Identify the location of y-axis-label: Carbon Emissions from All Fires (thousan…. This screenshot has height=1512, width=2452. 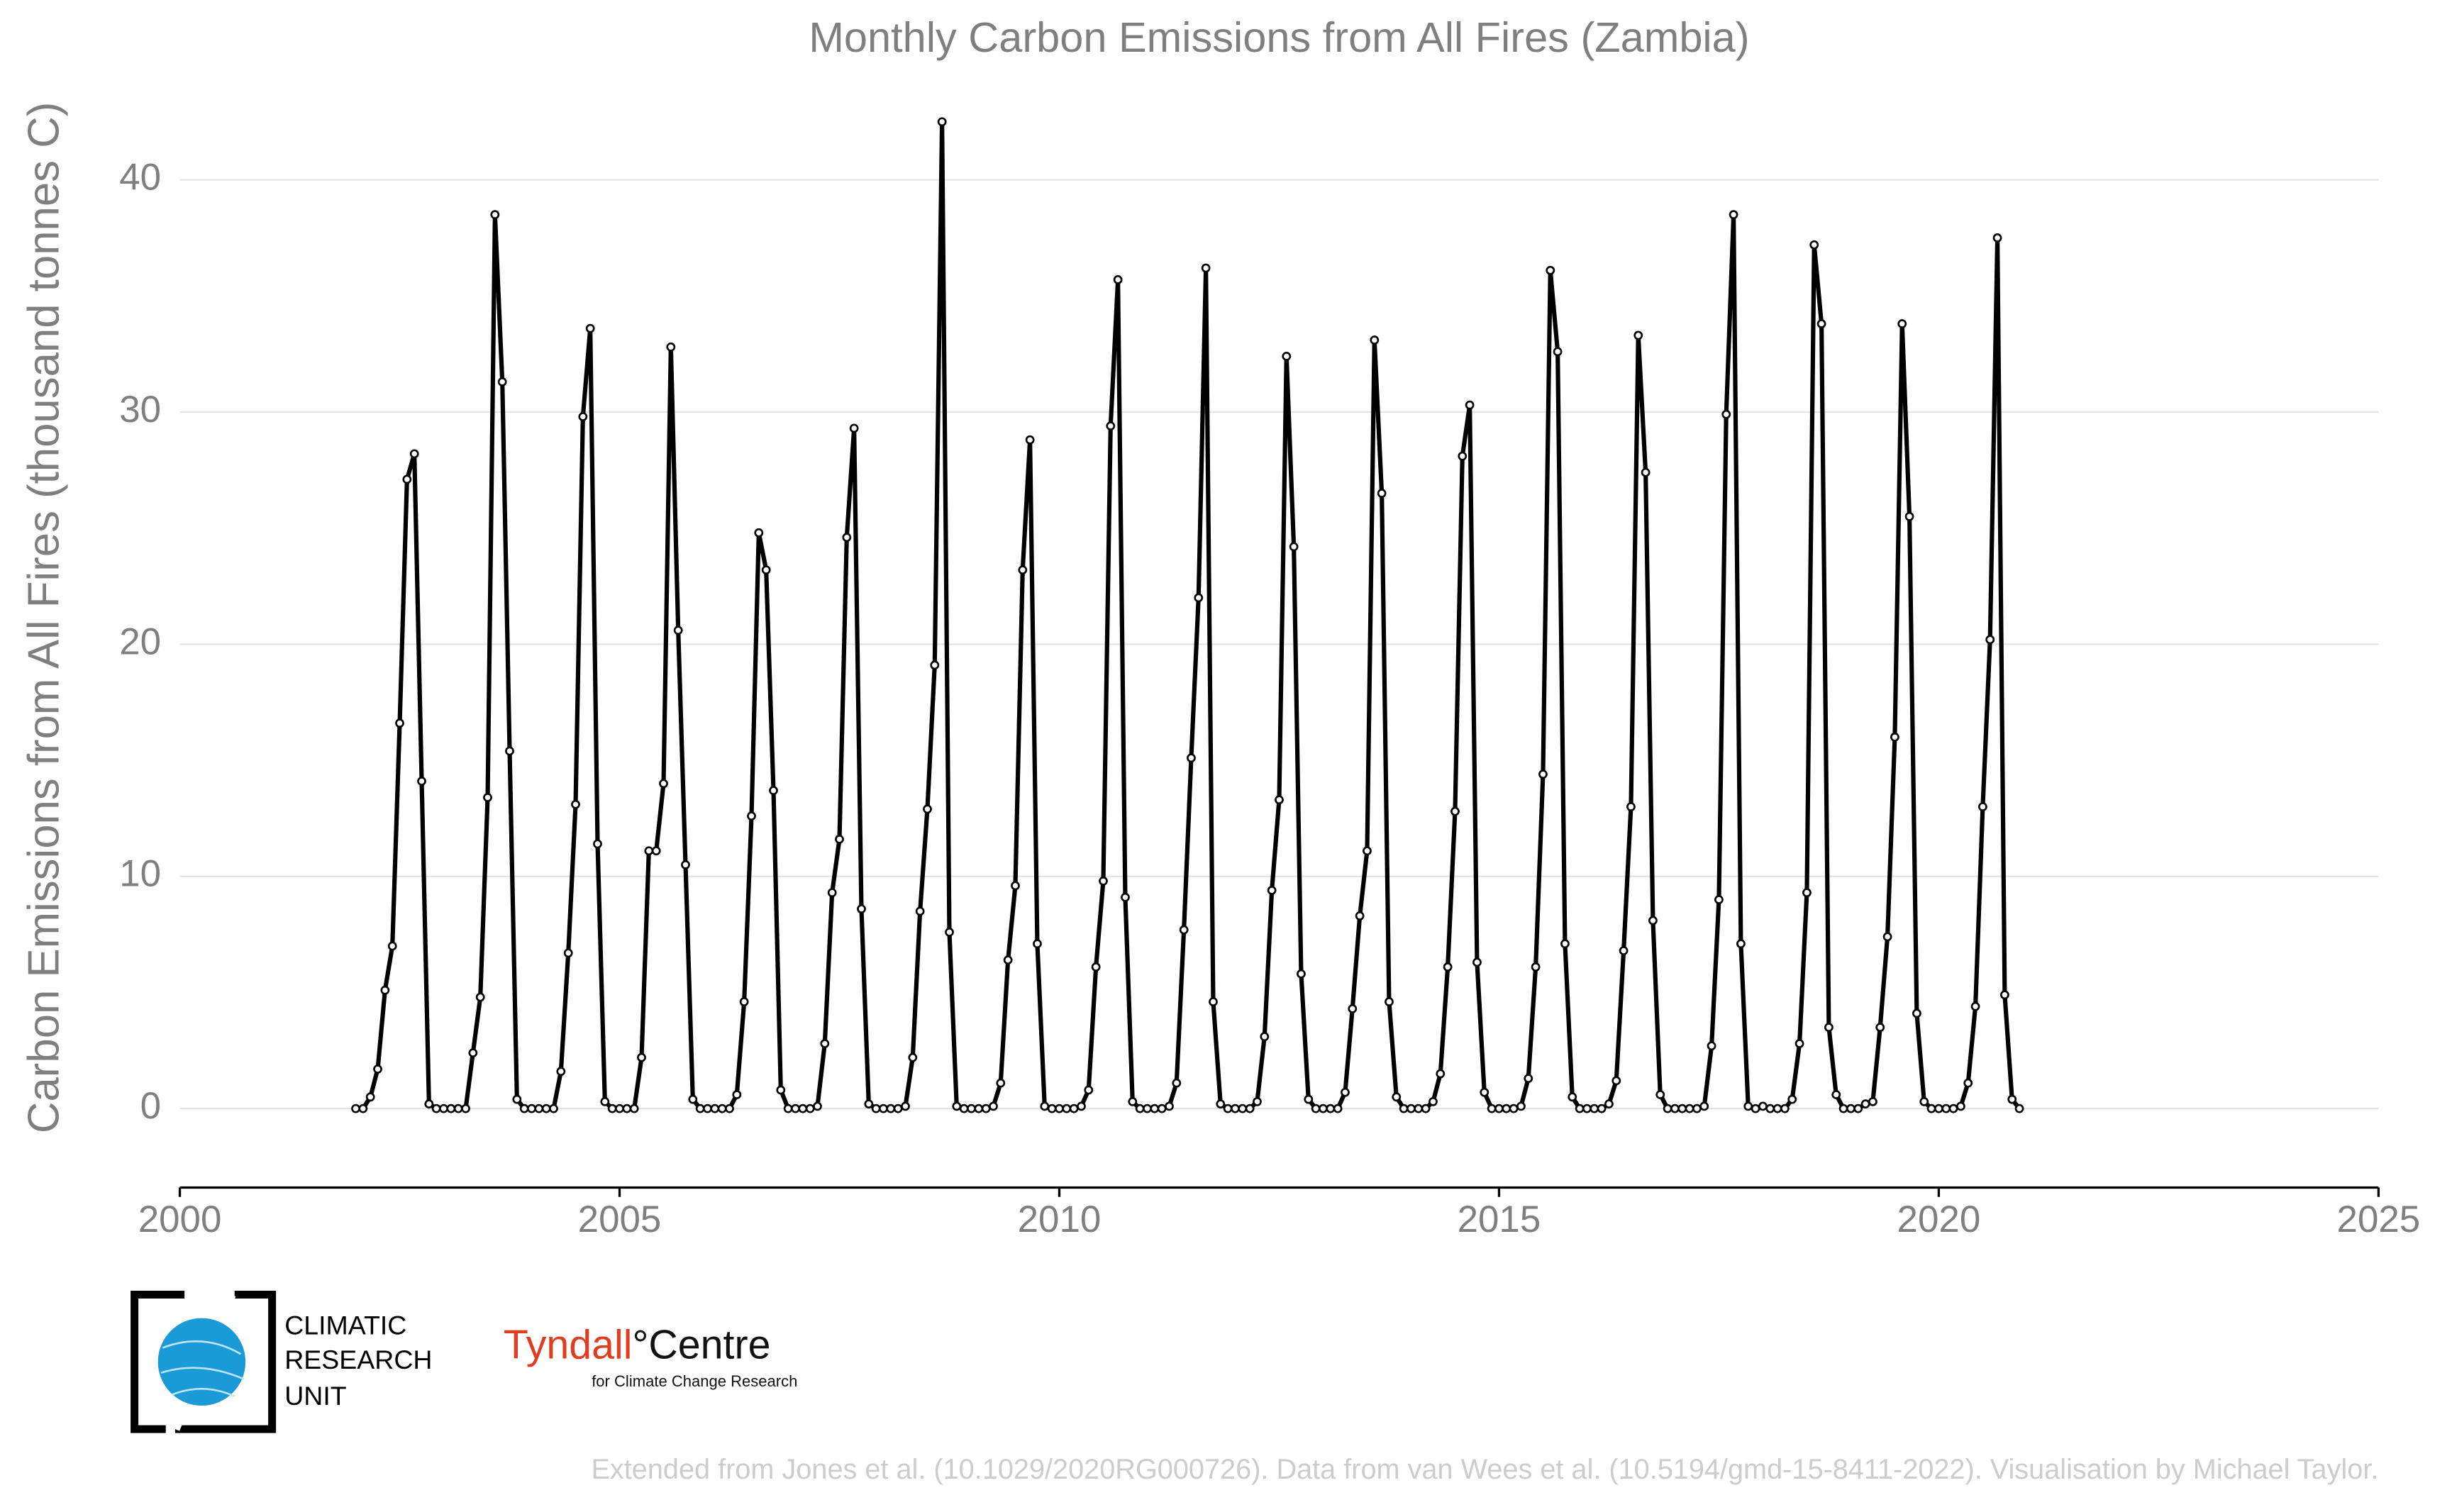
(43, 617).